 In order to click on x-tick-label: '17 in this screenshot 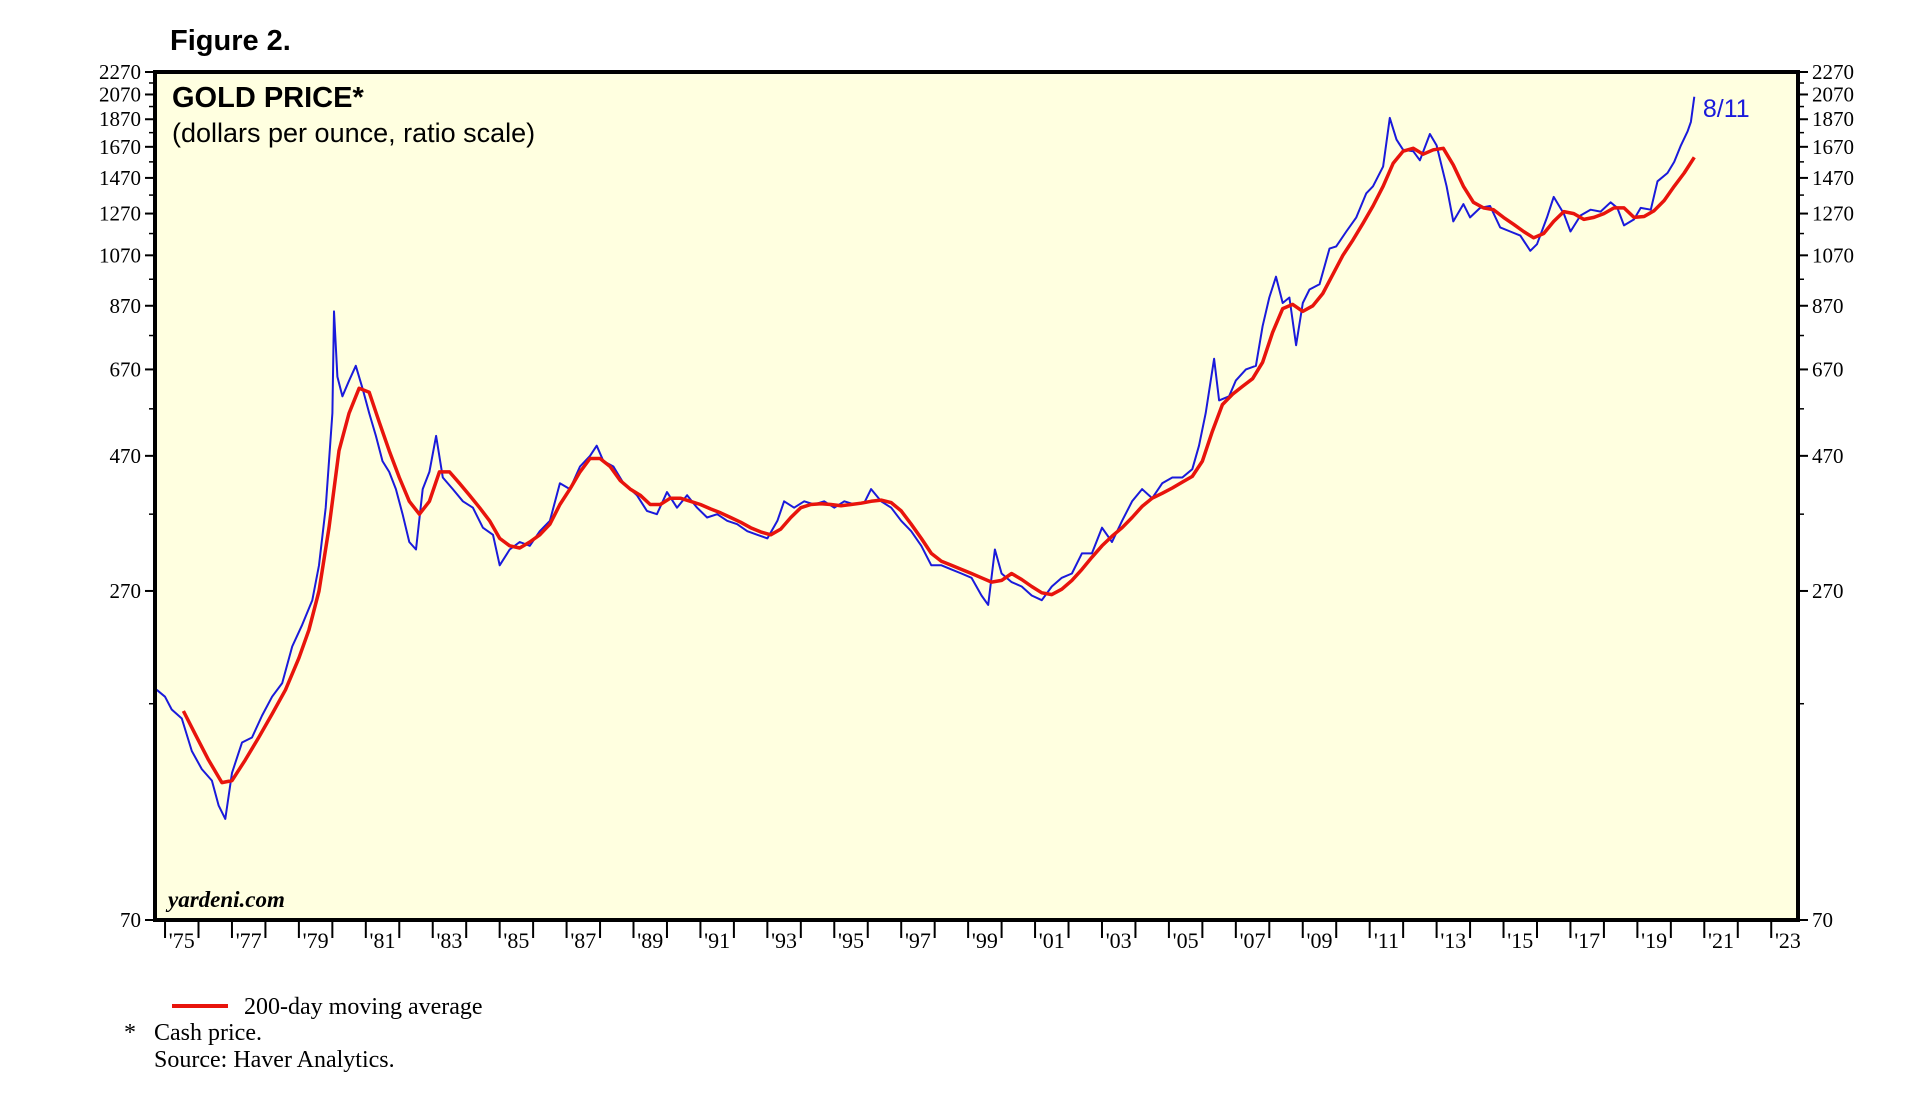, I will do `click(1587, 940)`.